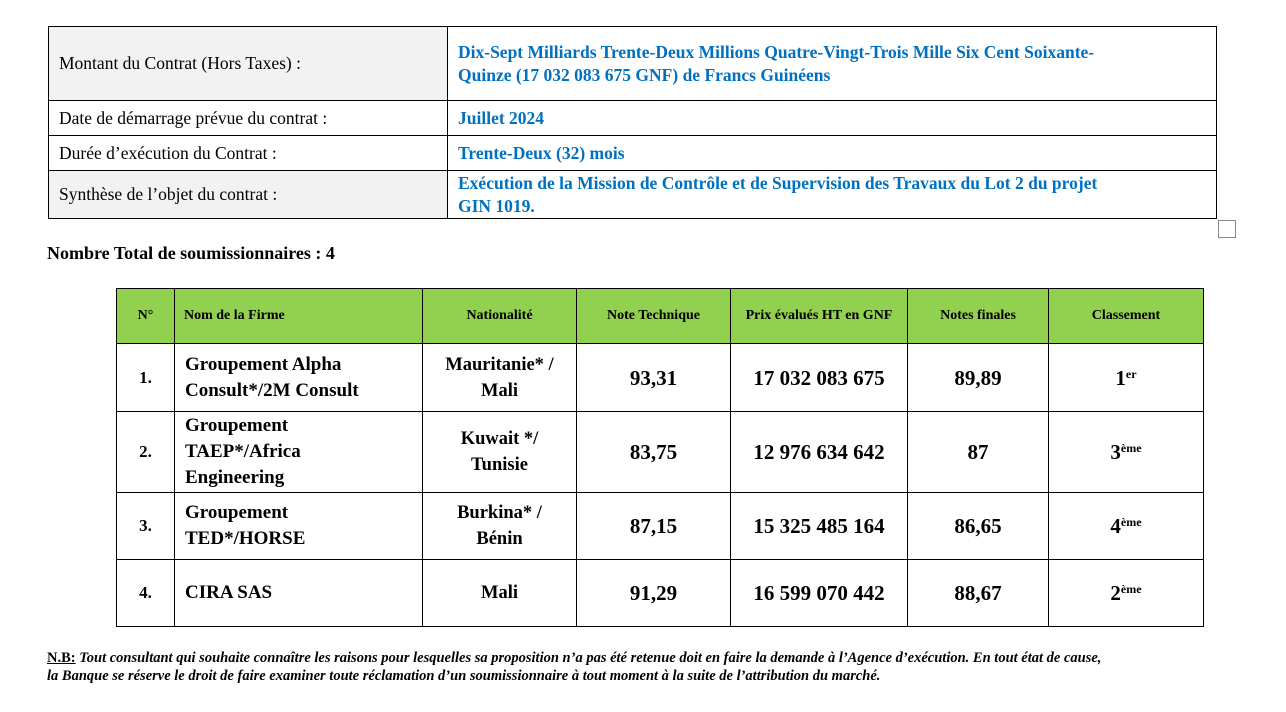  Describe the element at coordinates (248, 153) in the screenshot. I see `duration-label: Durée d’exécution du Contrat :` at that location.